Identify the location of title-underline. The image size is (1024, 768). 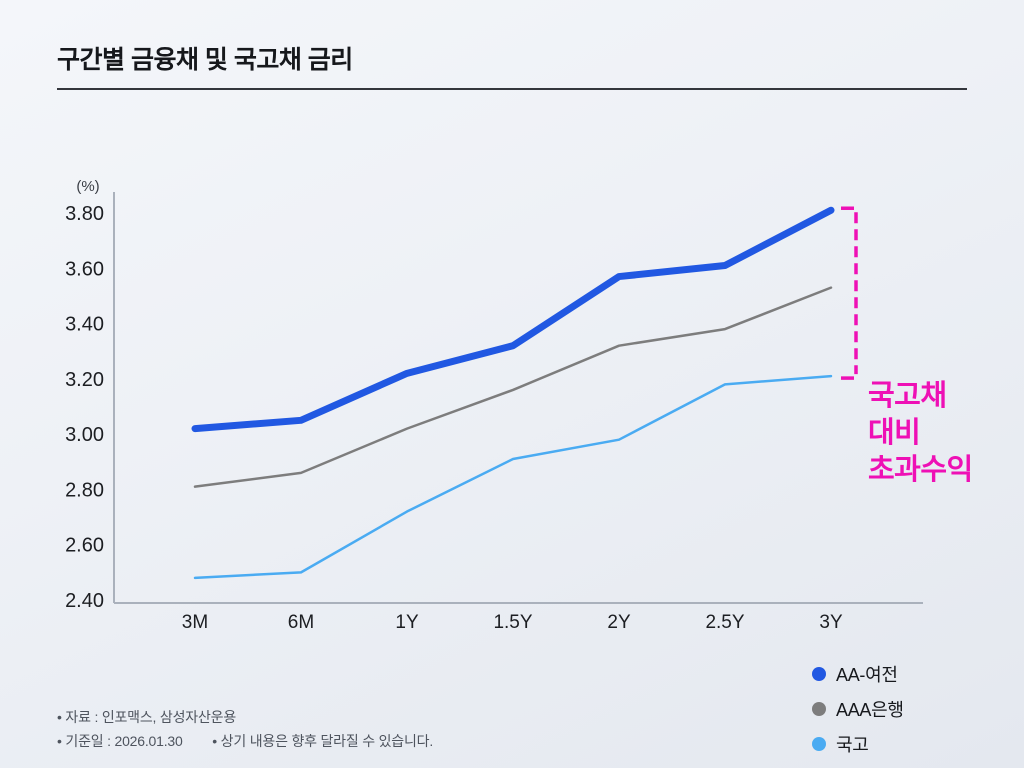
(512, 89).